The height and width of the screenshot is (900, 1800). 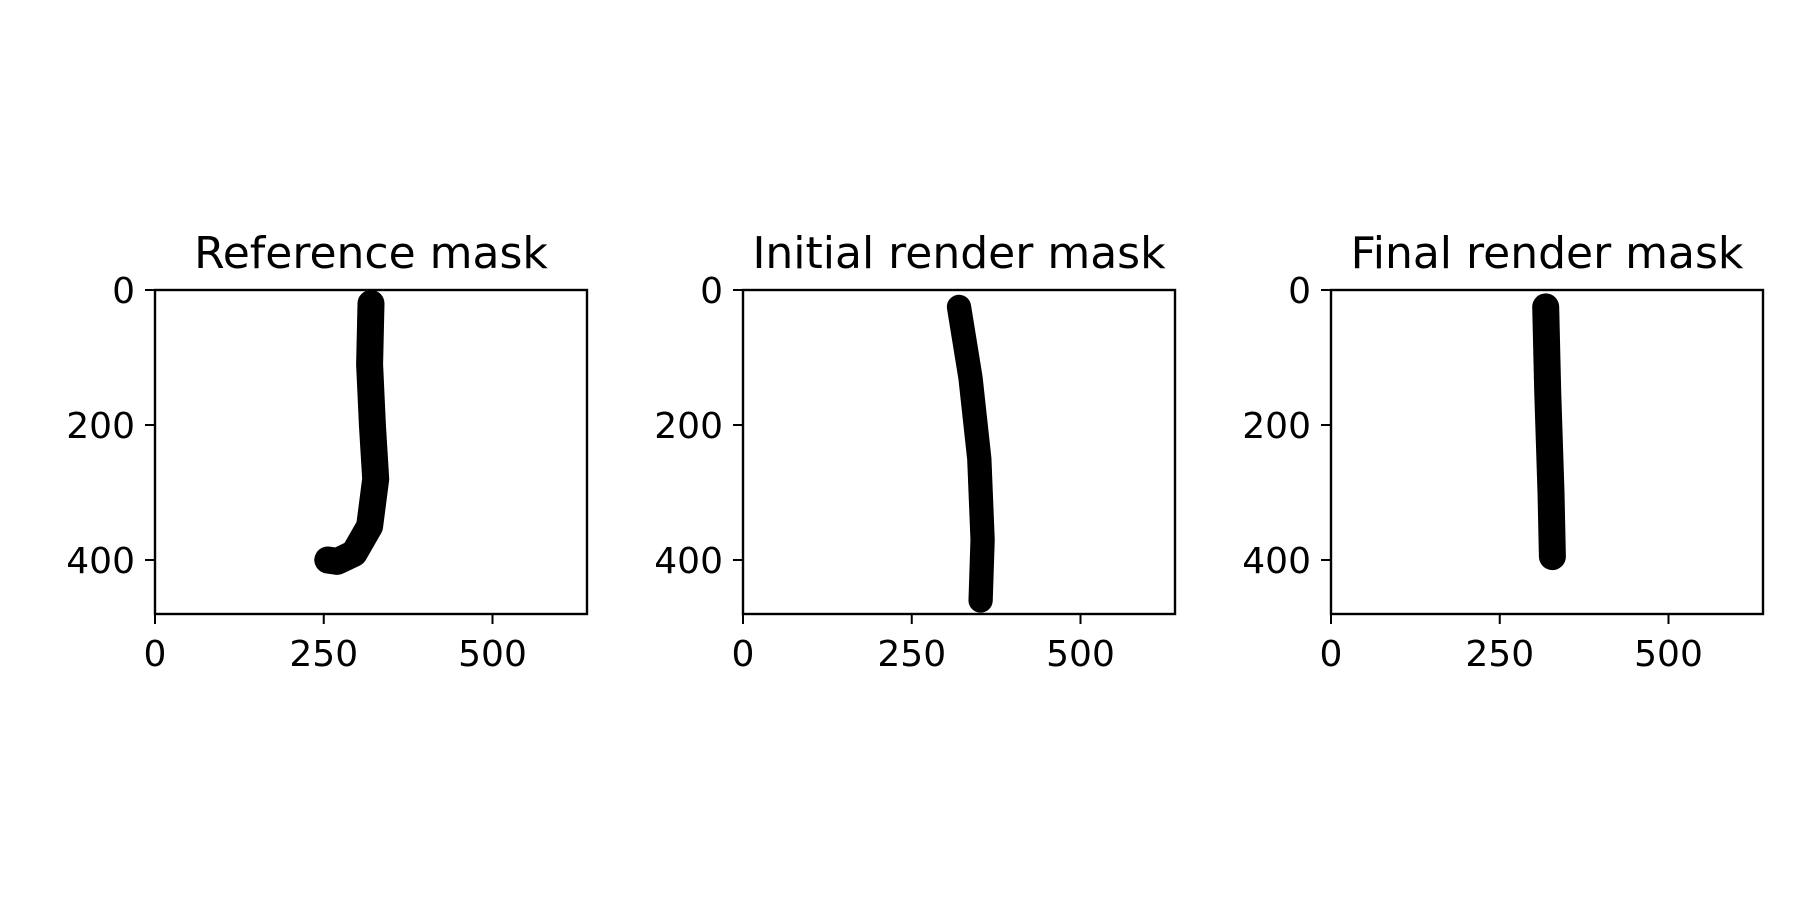 What do you see at coordinates (371, 253) in the screenshot?
I see `panel-title: Reference mask` at bounding box center [371, 253].